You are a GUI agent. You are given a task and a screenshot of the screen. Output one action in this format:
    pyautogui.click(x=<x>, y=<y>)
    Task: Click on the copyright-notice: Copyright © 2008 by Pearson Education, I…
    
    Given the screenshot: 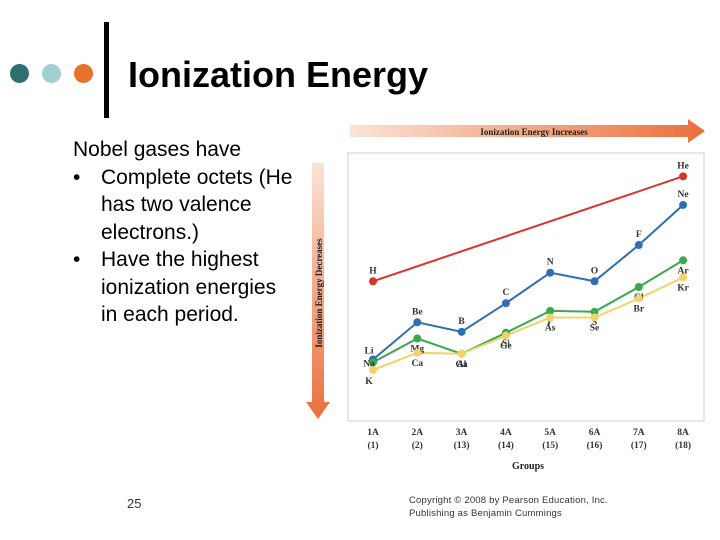 What is the action you would take?
    pyautogui.click(x=508, y=507)
    